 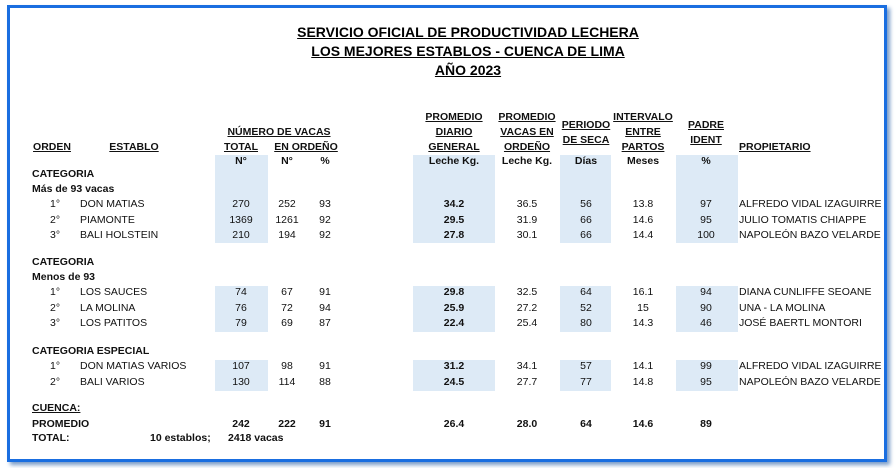 I want to click on title-line-2: LOS MEJORES ESTABLOS - CUENCA DE LIMA, so click(x=468, y=51).